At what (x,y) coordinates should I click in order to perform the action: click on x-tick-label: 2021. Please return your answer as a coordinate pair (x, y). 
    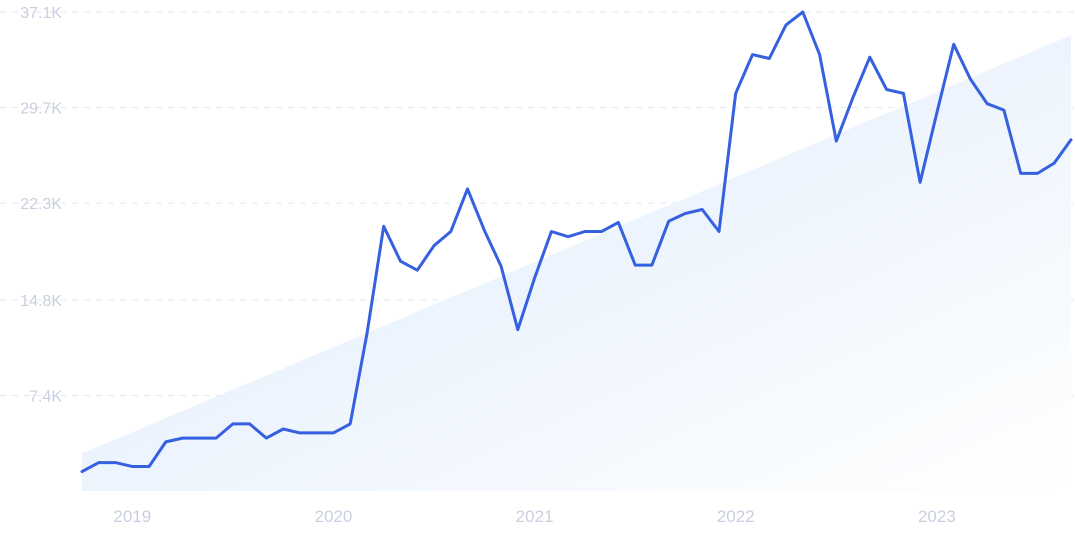
    Looking at the image, I should click on (535, 516).